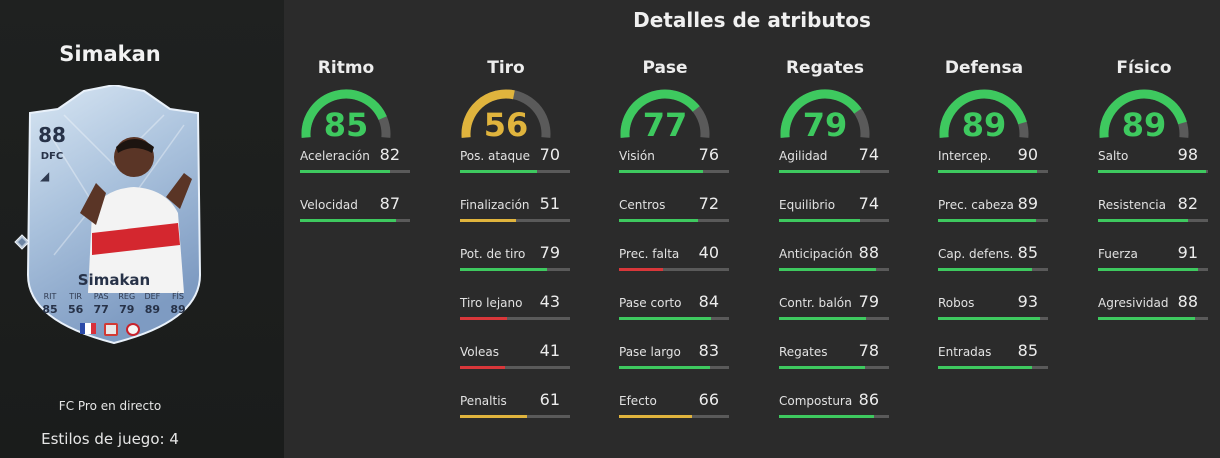  I want to click on playstyles-count: Estilos de juego: 4, so click(110, 439).